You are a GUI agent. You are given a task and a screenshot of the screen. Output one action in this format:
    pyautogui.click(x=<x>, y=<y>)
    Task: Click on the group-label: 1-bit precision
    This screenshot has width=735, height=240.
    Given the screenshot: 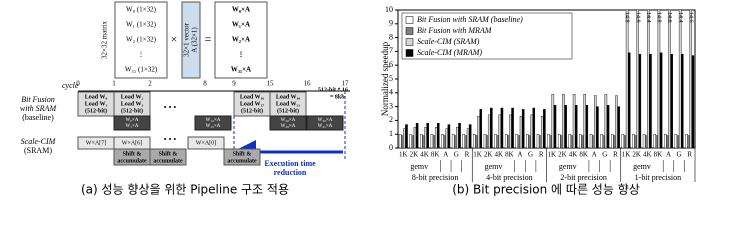 What is the action you would take?
    pyautogui.click(x=658, y=177)
    